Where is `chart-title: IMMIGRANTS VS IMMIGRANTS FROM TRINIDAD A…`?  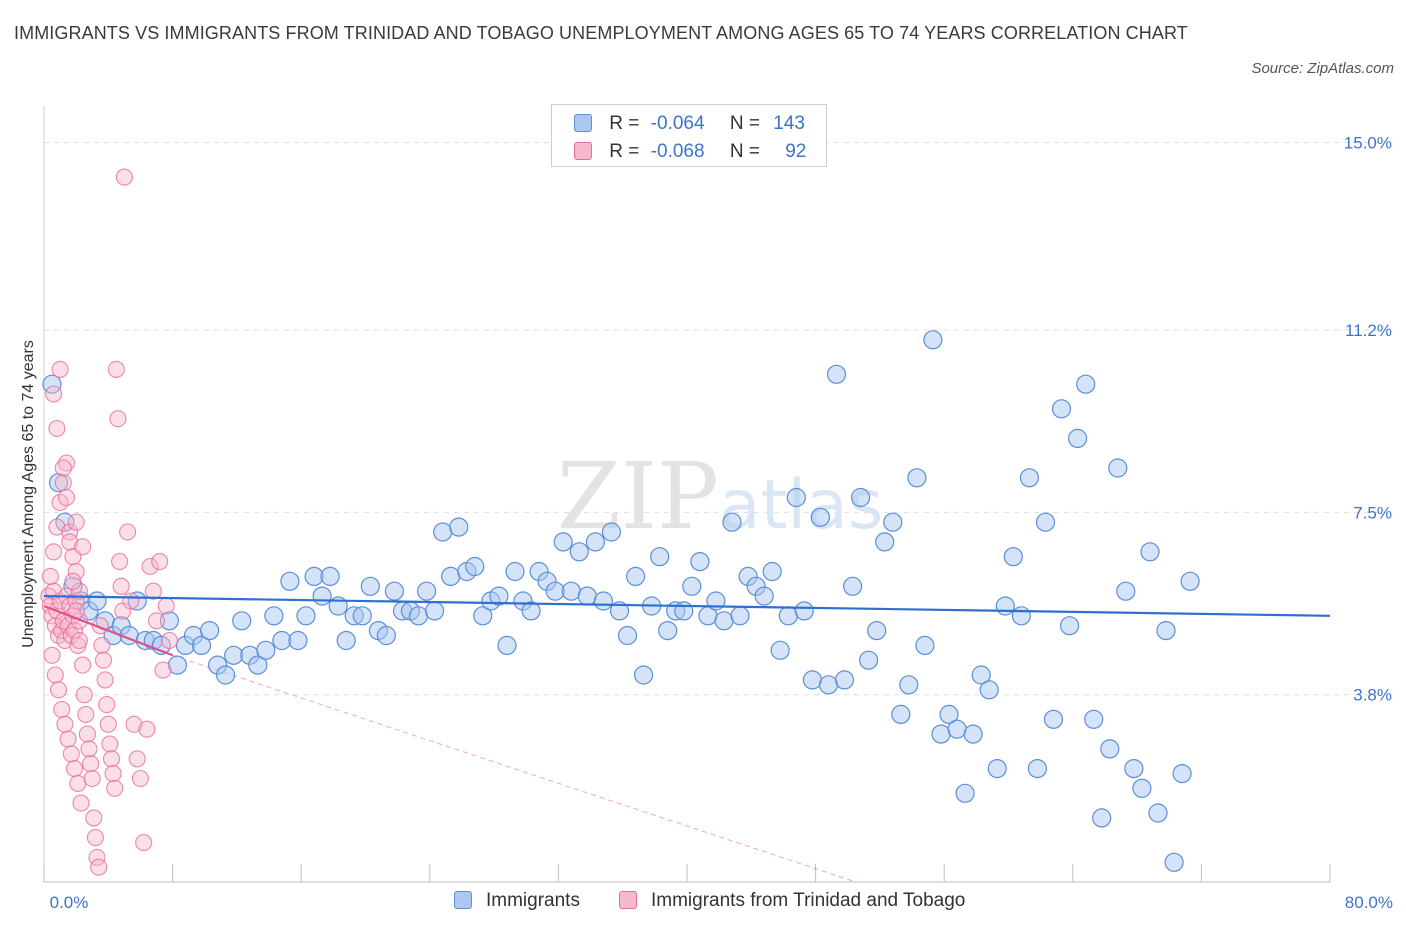
chart-title: IMMIGRANTS VS IMMIGRANTS FROM TRINIDAD A… is located at coordinates (601, 33).